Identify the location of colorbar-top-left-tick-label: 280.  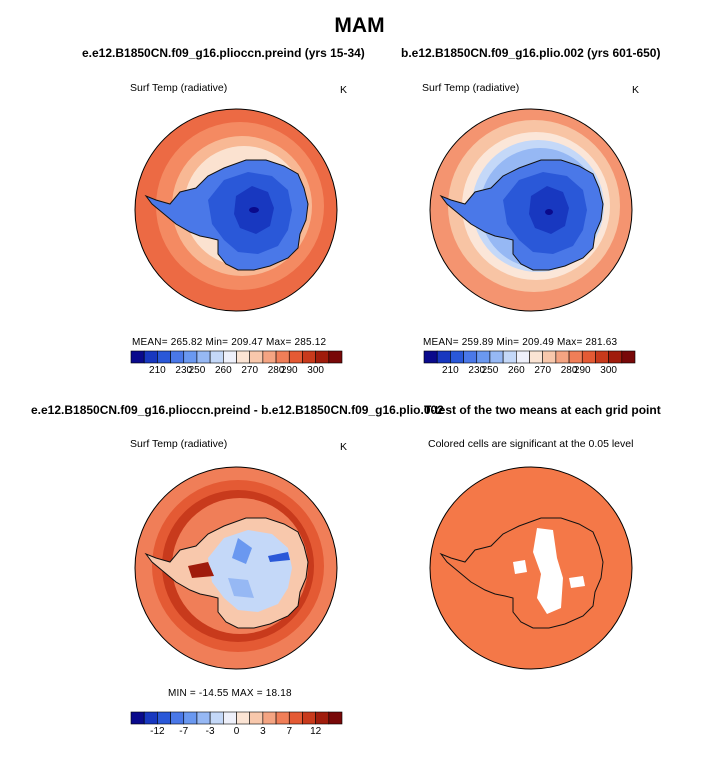
(276, 370).